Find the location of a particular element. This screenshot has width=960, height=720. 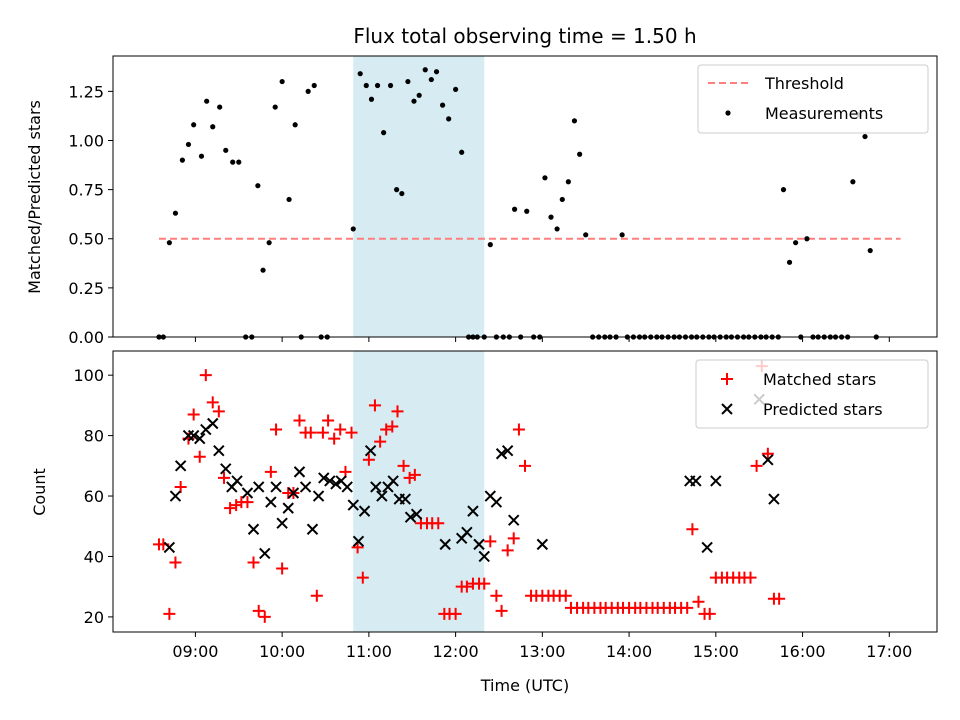

y-tick-label: 0.50 is located at coordinates (86, 239).